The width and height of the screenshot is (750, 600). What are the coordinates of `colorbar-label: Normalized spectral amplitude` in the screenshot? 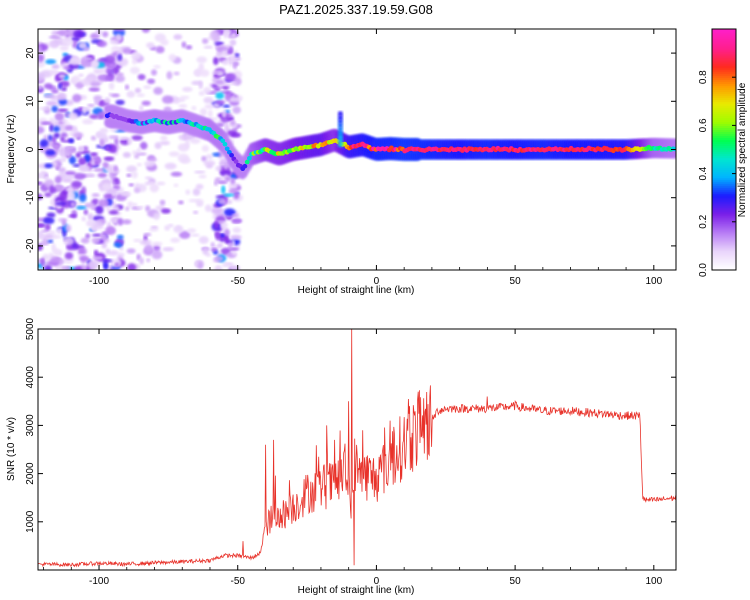 It's located at (742, 149).